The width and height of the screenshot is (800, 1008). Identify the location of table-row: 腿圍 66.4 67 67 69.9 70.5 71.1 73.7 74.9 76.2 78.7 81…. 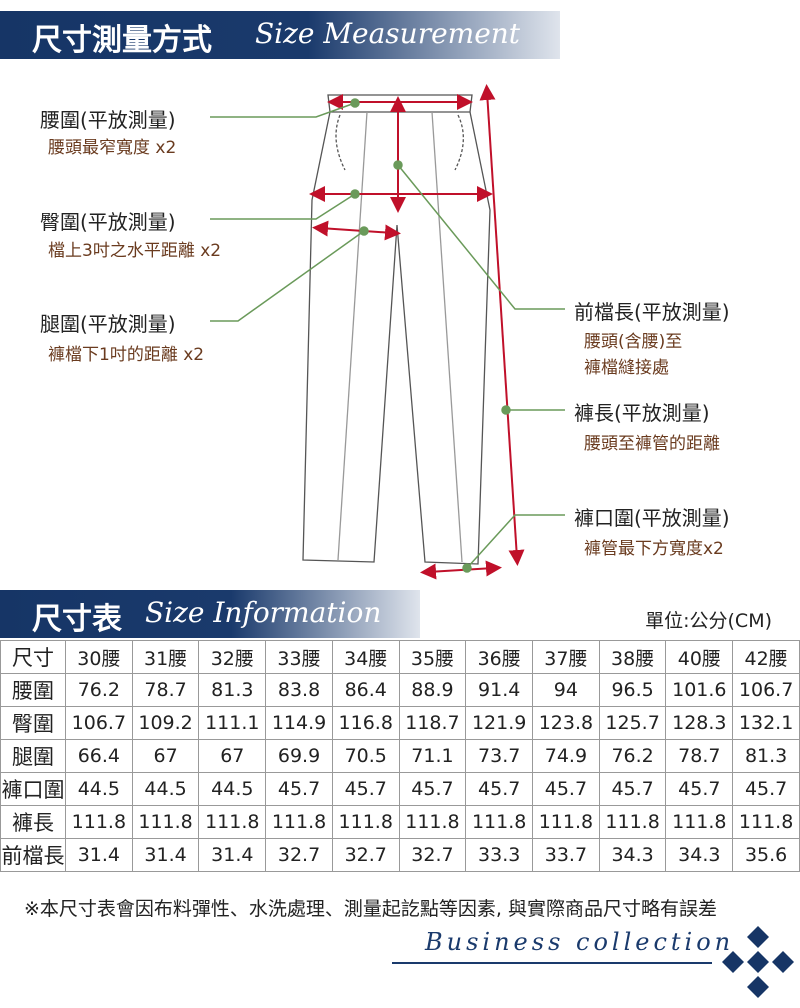
(400, 756).